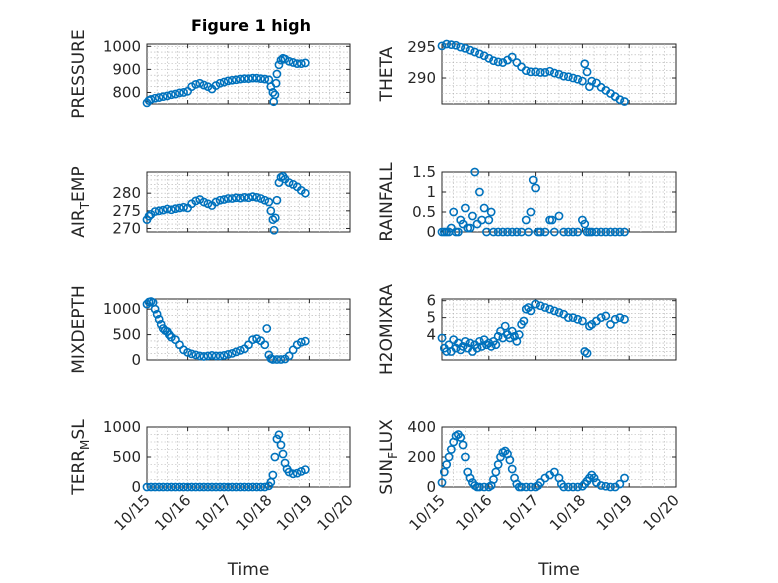 This screenshot has height=583, width=778. What do you see at coordinates (387, 74) in the screenshot?
I see `y-axis-label: THETA` at bounding box center [387, 74].